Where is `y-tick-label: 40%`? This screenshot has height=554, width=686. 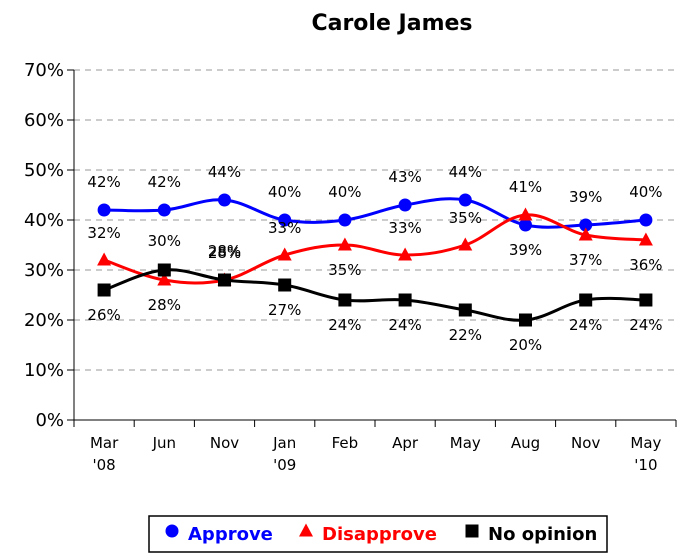
y-tick-label: 40% is located at coordinates (44, 220).